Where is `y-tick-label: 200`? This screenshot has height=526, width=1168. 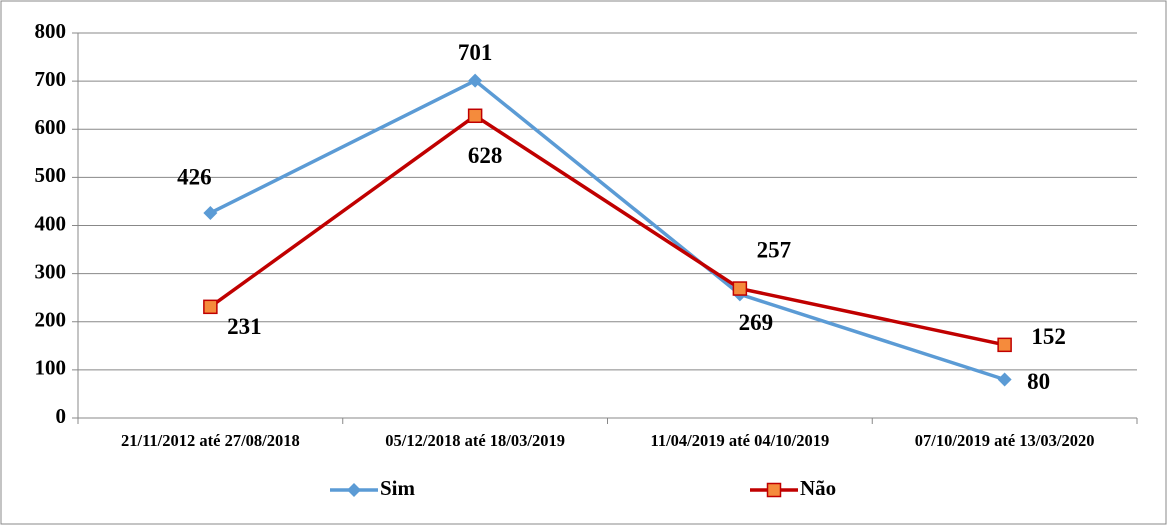
y-tick-label: 200 is located at coordinates (51, 320).